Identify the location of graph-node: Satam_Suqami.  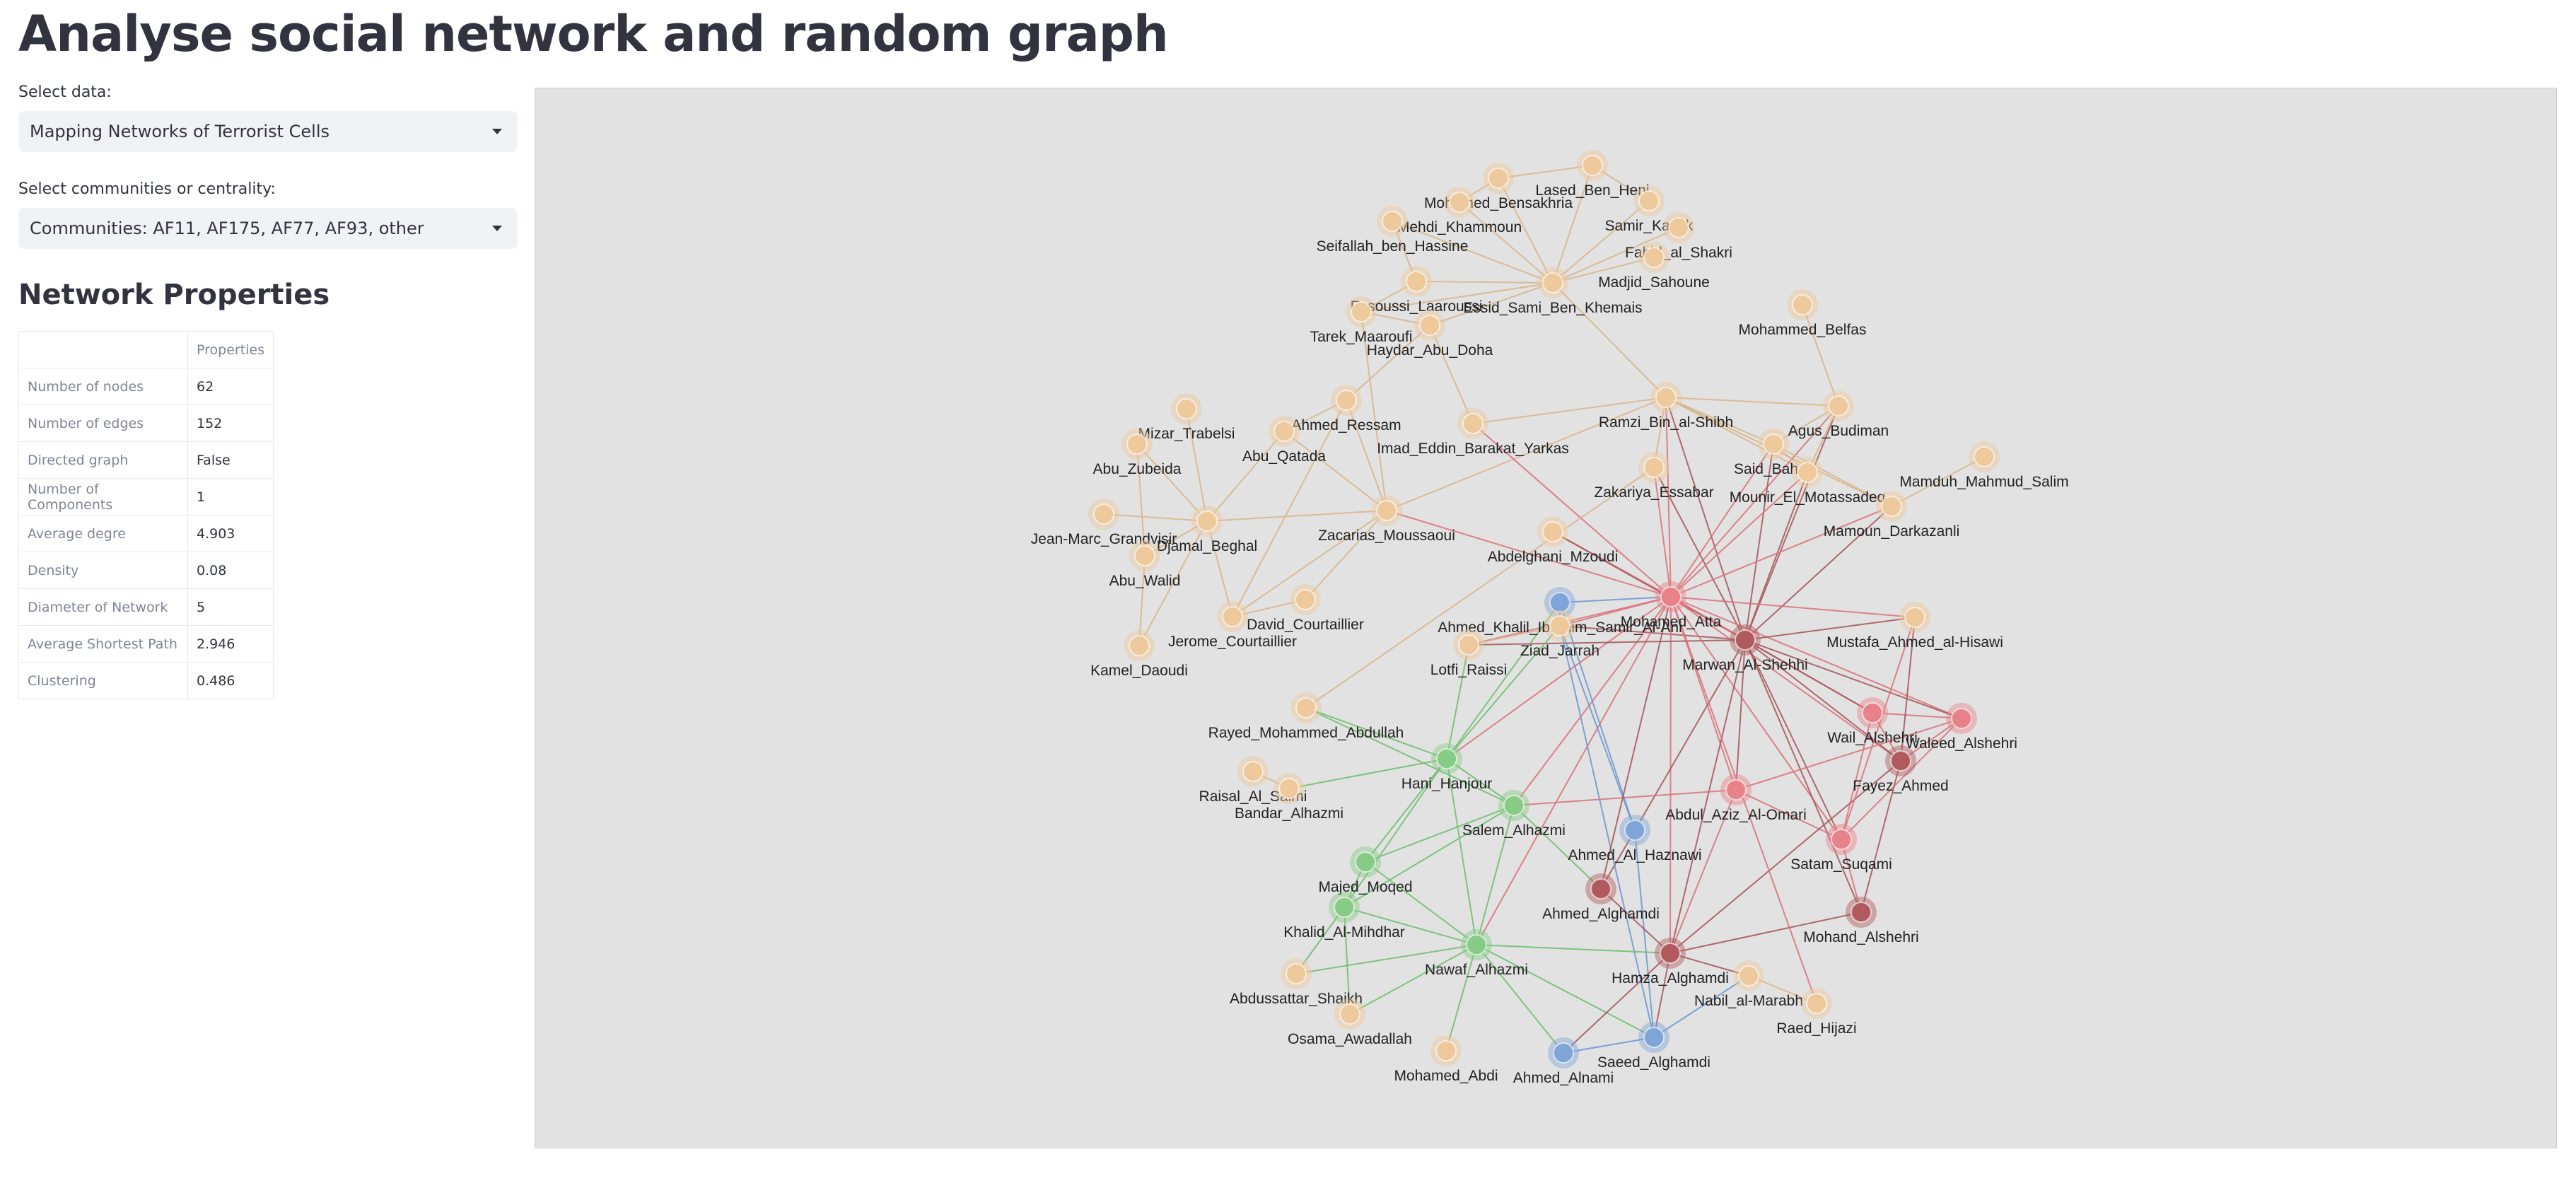
(1841, 848).